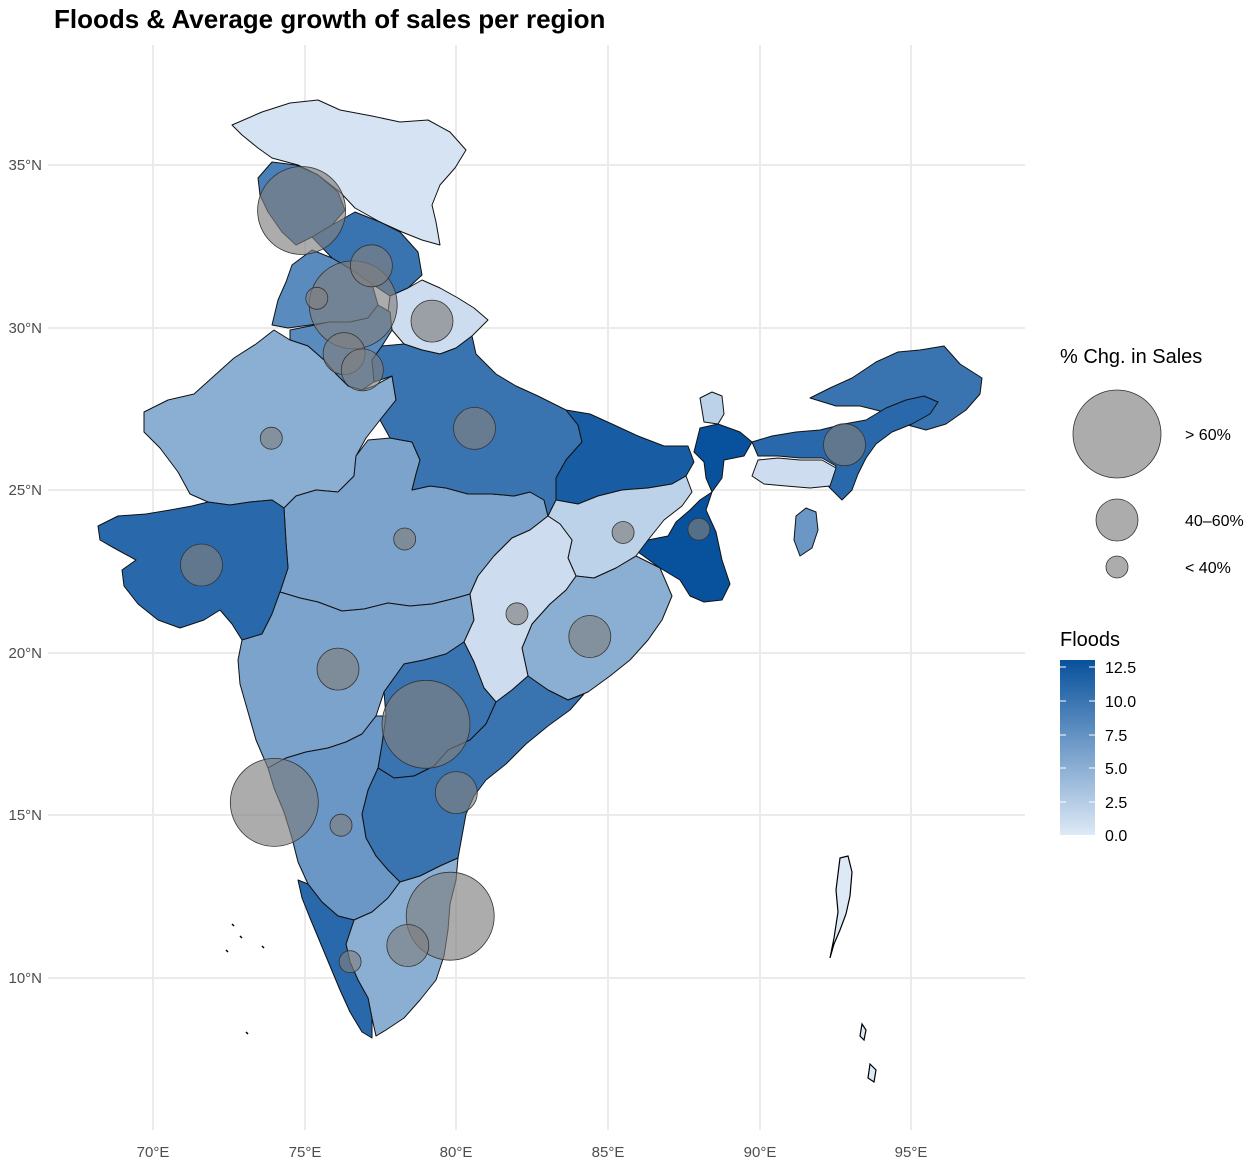 The height and width of the screenshot is (1170, 1253). I want to click on fill-legend-title: Floods, so click(1090, 640).